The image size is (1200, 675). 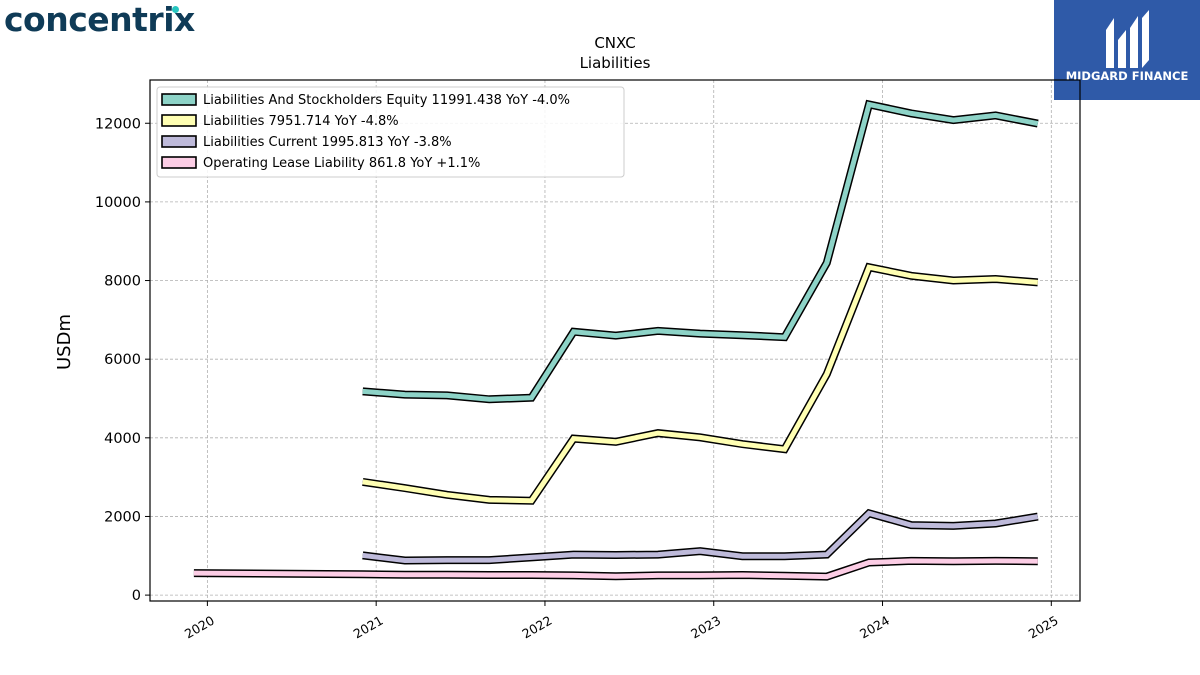 I want to click on x-tick-label: 2025, so click(x=1043, y=627).